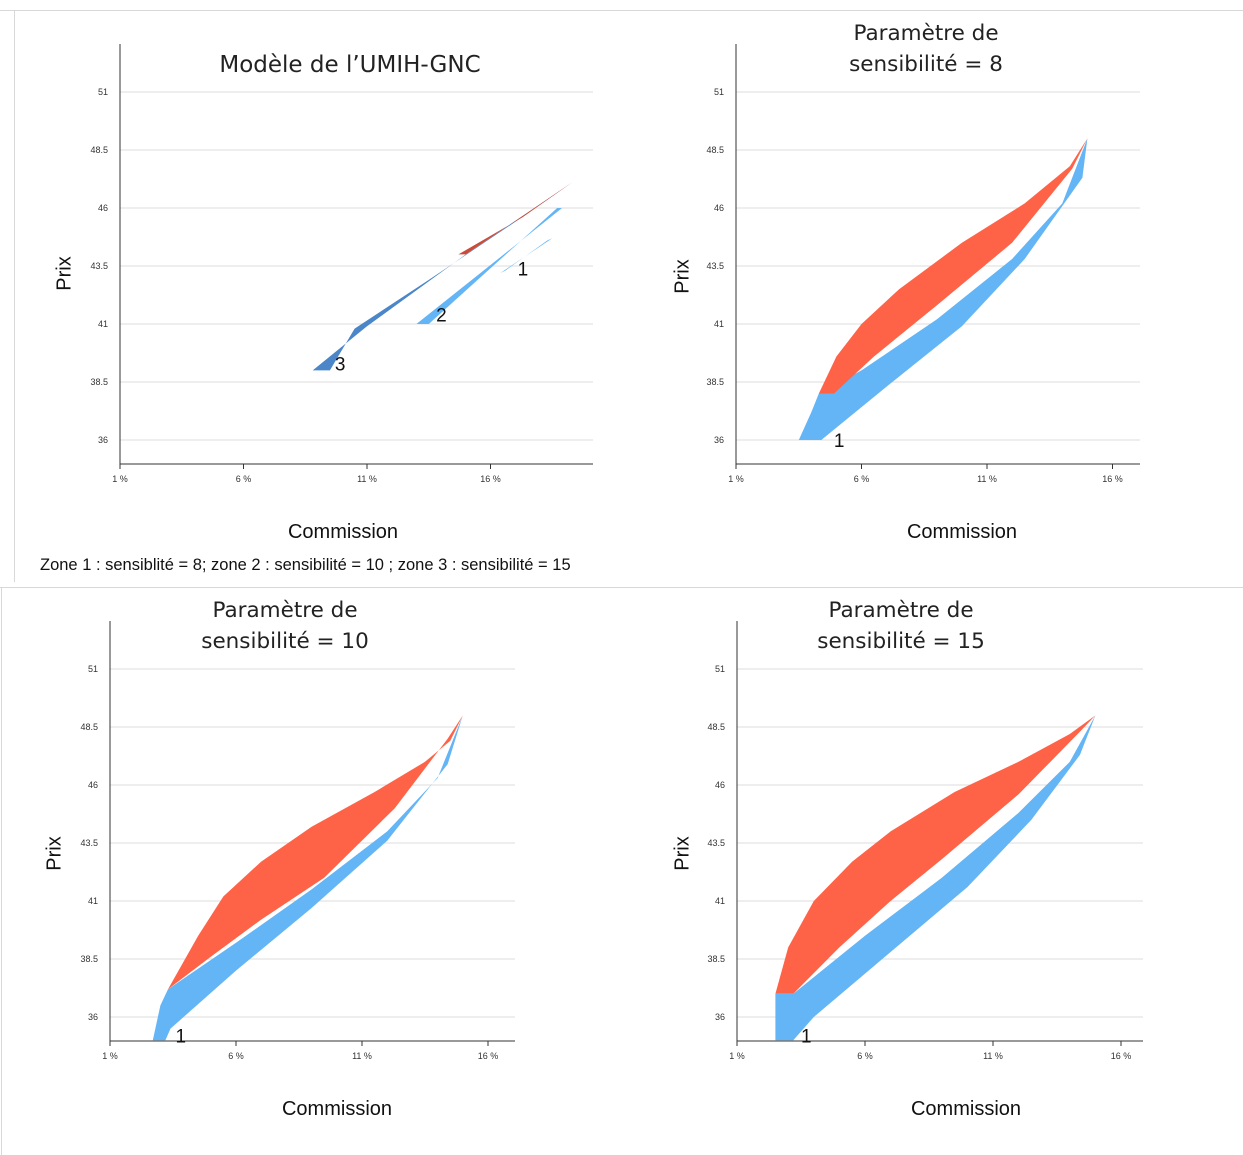  Describe the element at coordinates (966, 1109) in the screenshot. I see `x-axis-title-sensibilite-15: Commission` at that location.